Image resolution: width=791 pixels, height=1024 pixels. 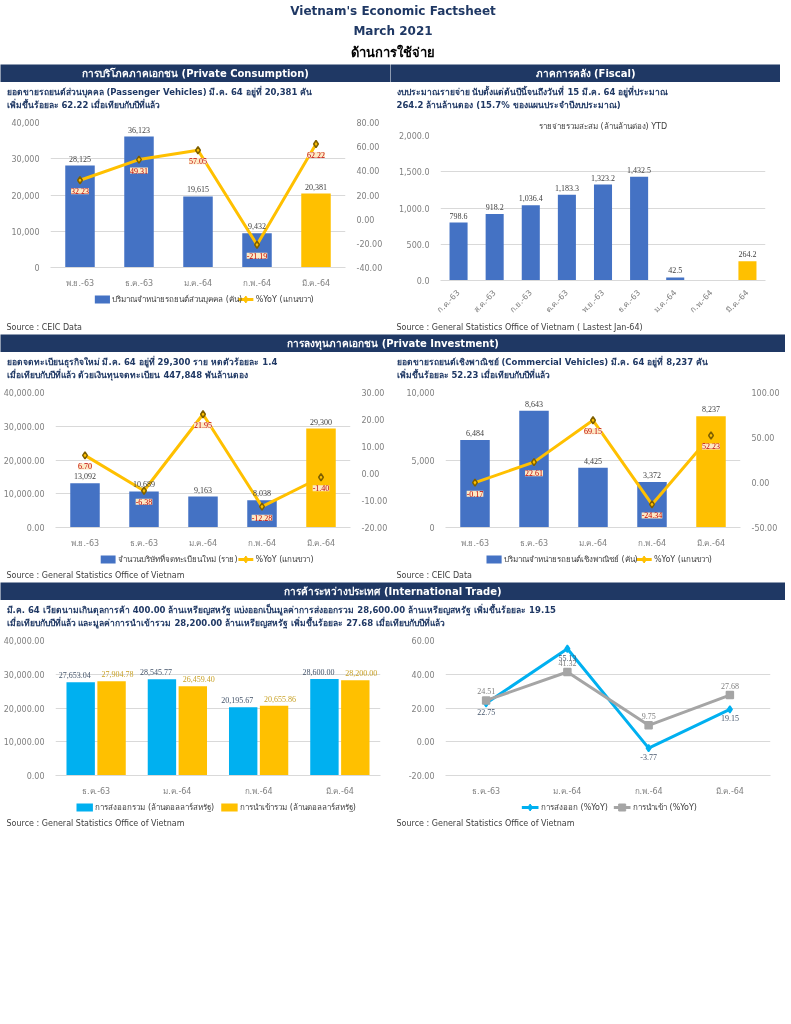 What do you see at coordinates (80, 159) in the screenshot?
I see `data-label: 28,125` at bounding box center [80, 159].